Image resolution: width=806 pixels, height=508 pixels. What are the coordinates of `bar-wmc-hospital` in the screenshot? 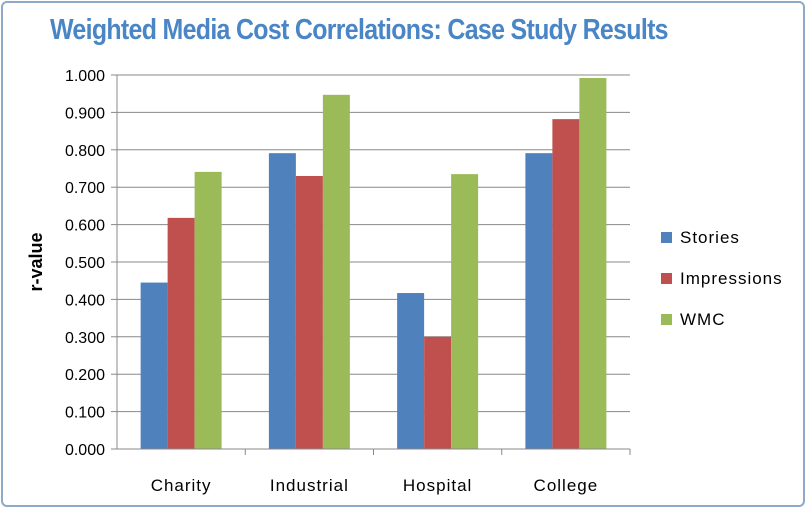 It's located at (465, 312).